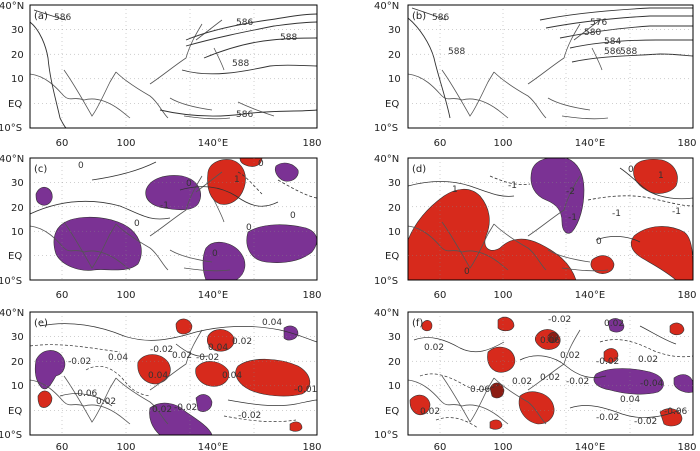 The width and height of the screenshot is (700, 451). What do you see at coordinates (173, 190) in the screenshot?
I see `contours-c` at bounding box center [173, 190].